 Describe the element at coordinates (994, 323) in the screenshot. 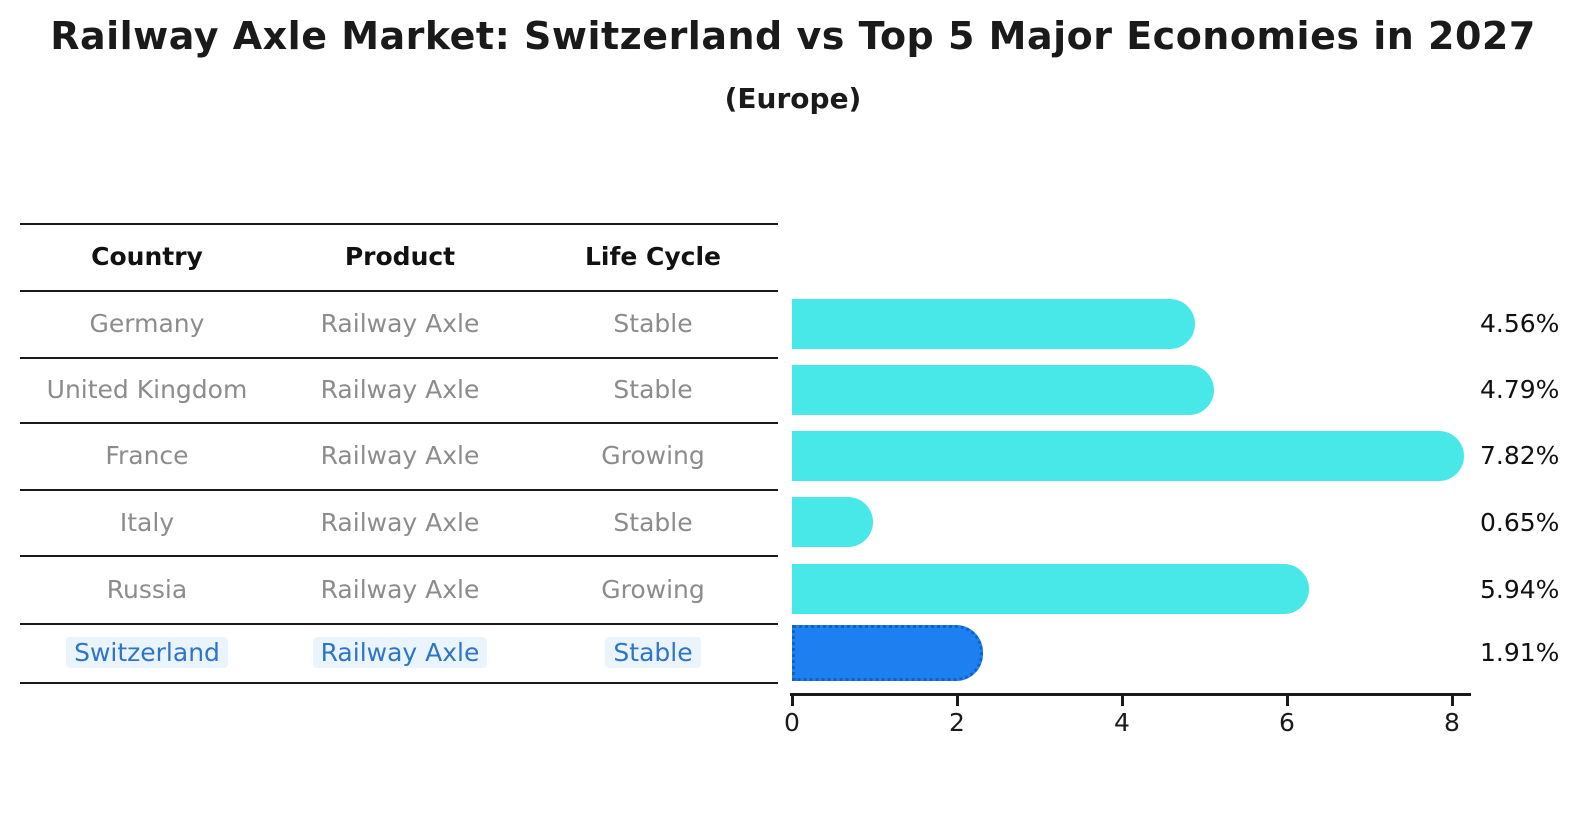

I see `bar-germany` at that location.